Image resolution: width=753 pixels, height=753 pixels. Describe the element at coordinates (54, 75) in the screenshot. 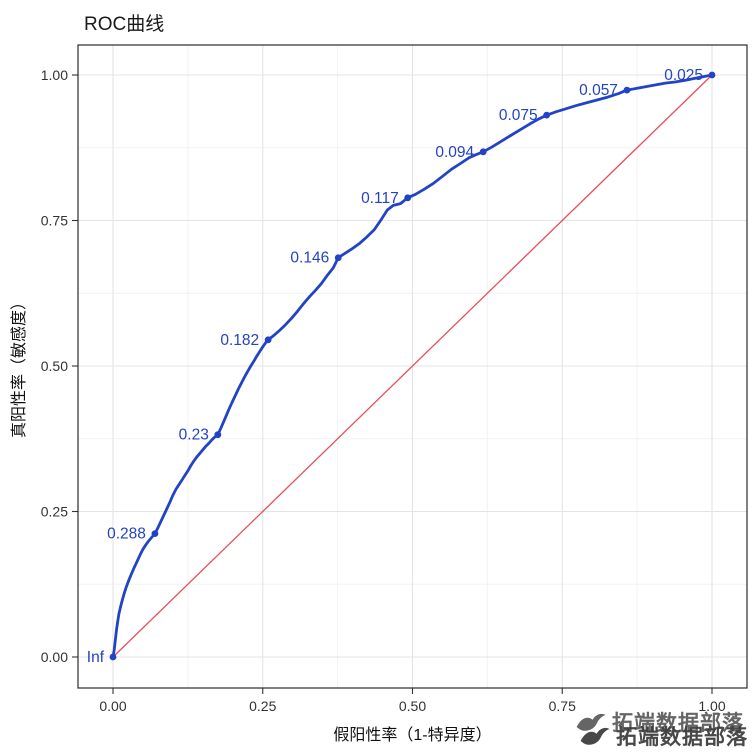

I see `y-tick-label: 1.00` at that location.